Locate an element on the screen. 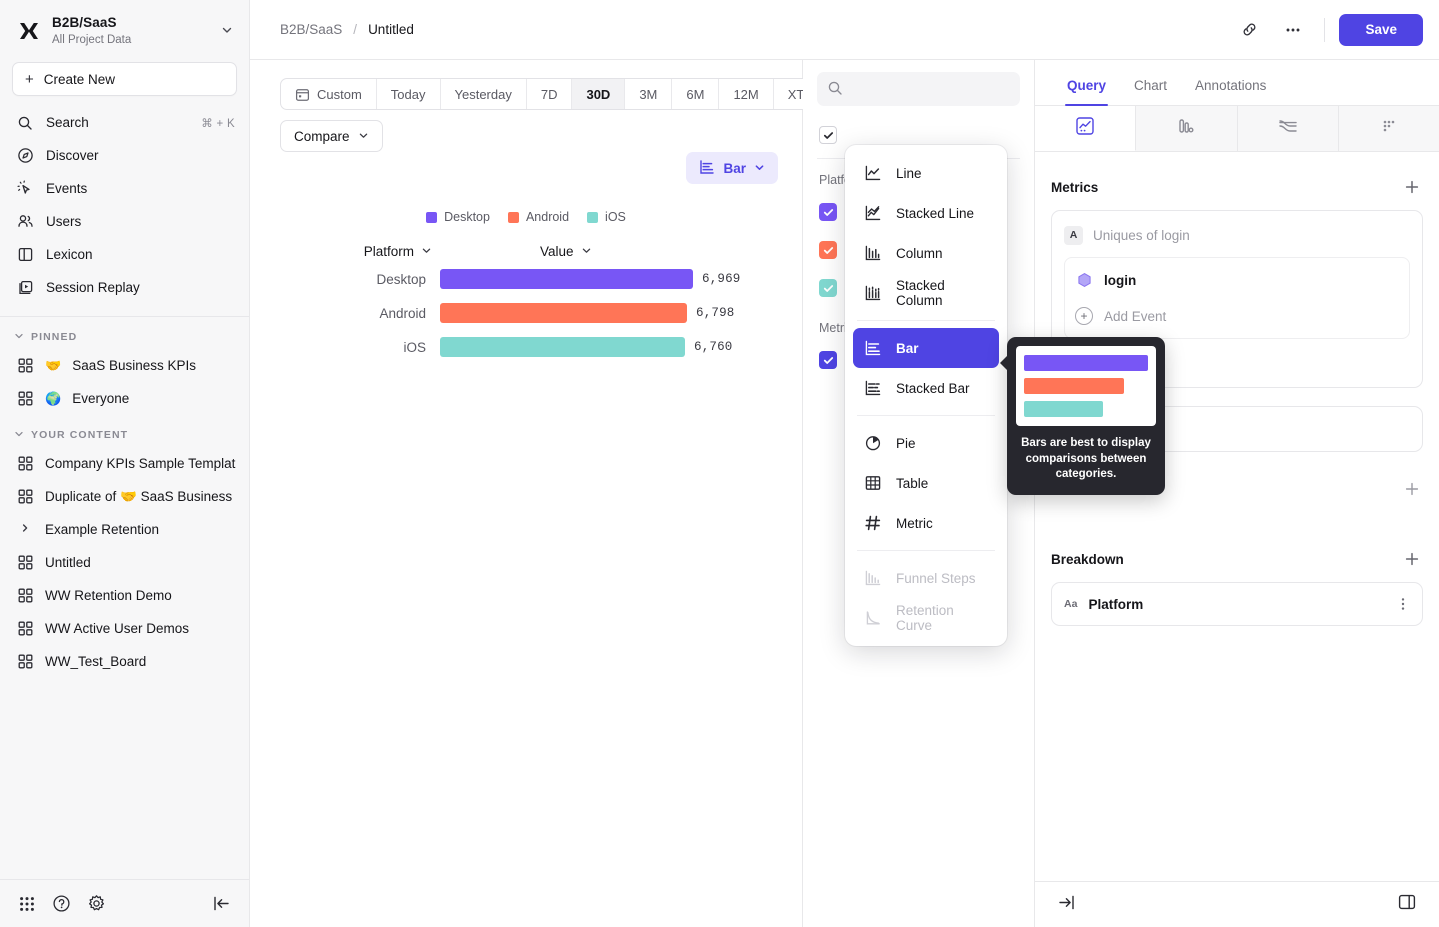  series-item-ios is located at coordinates (918, 288).